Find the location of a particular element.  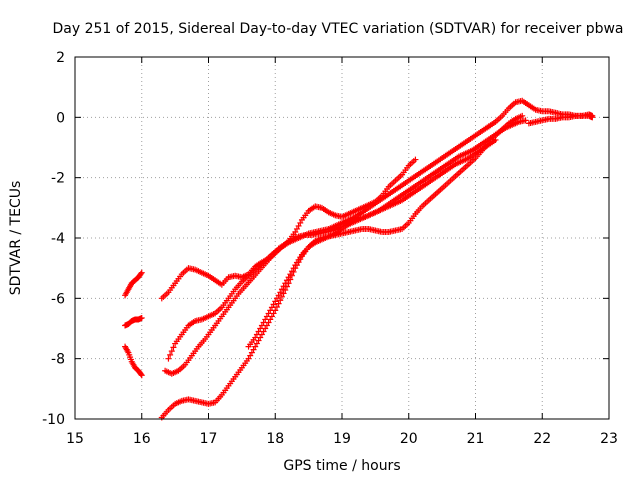

x-tick-labels: 15 16 17 18 19 20 21 22 23 is located at coordinates (342, 439).